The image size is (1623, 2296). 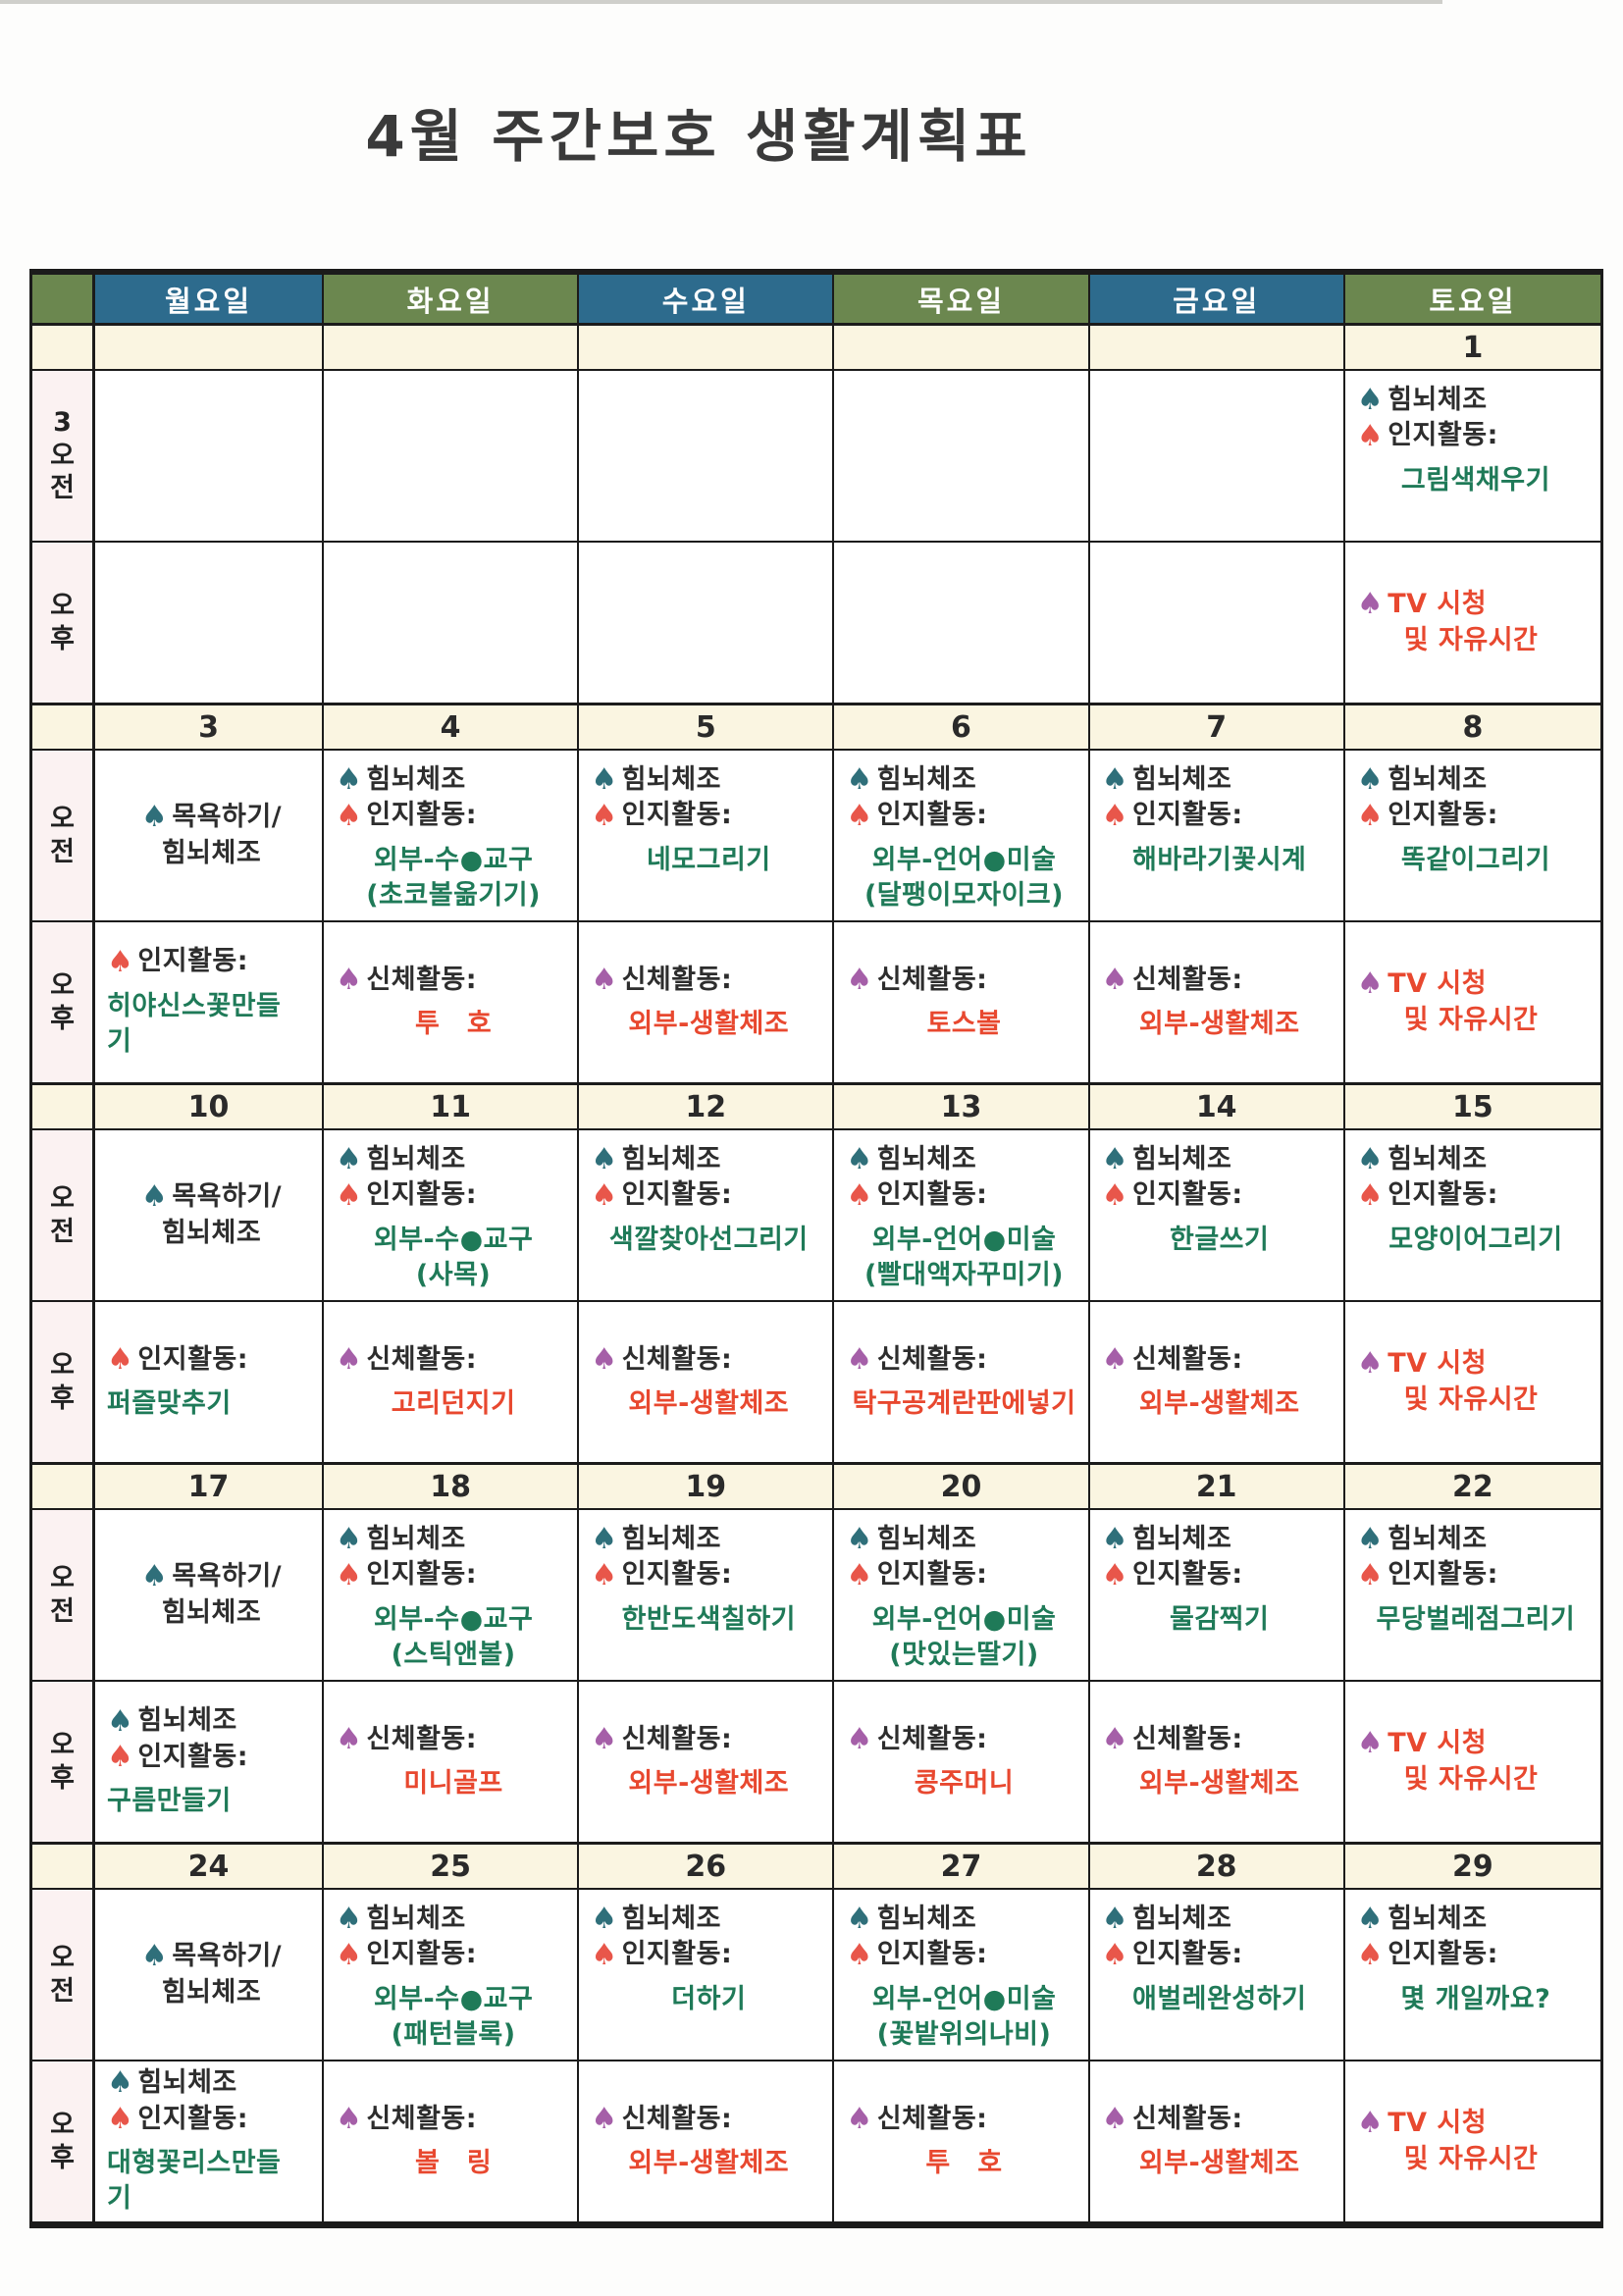 I want to click on schedule-cell: ♠ TV 시청 및 자유시간, so click(x=1472, y=623).